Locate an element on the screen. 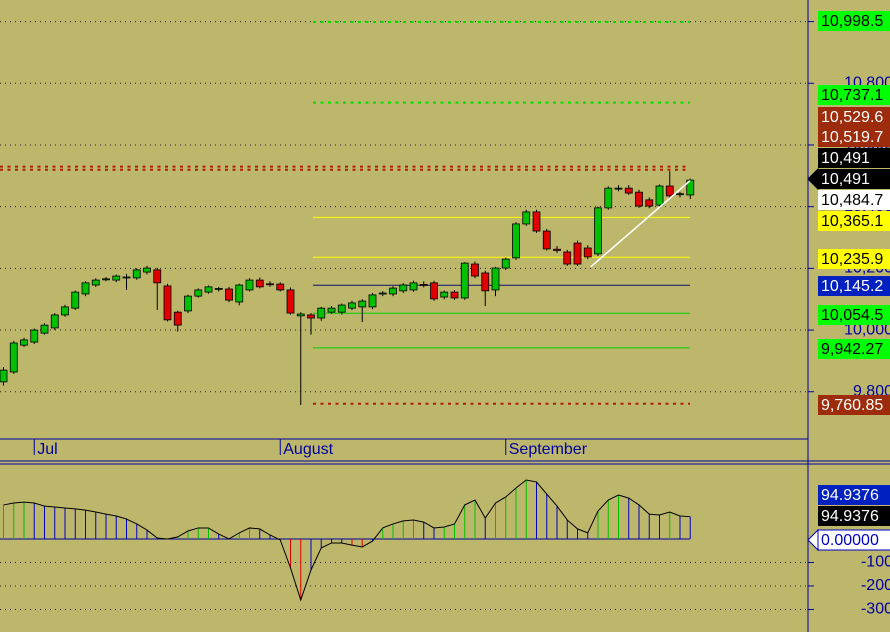 This screenshot has height=632, width=890. trendline is located at coordinates (640, 223).